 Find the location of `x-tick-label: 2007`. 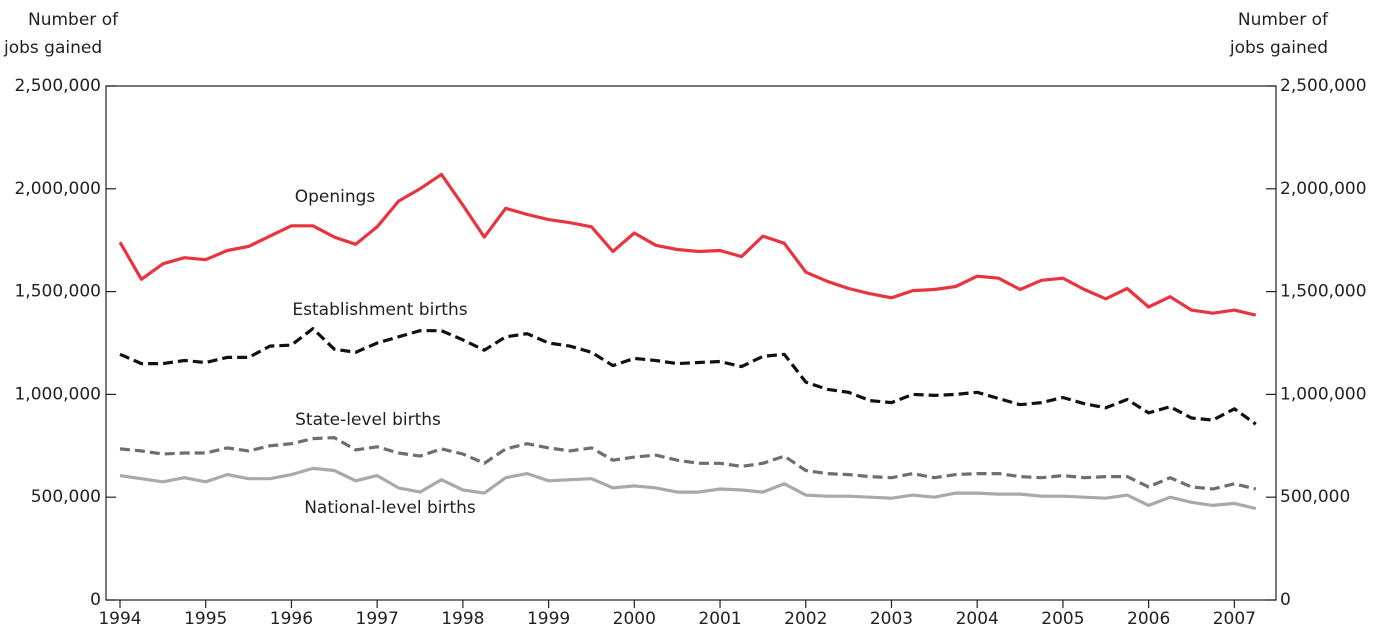

x-tick-label: 2007 is located at coordinates (1234, 619).